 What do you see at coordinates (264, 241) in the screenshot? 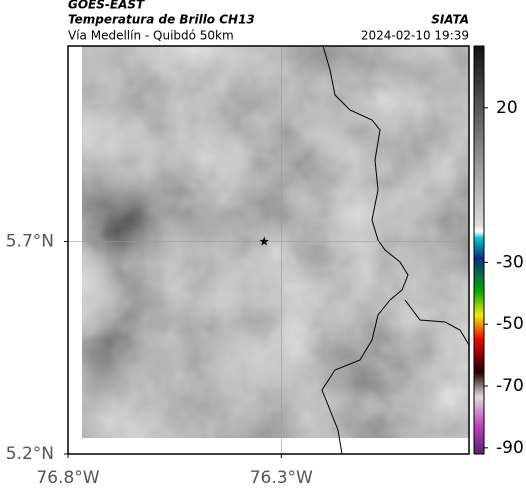
I see `location-marker` at bounding box center [264, 241].